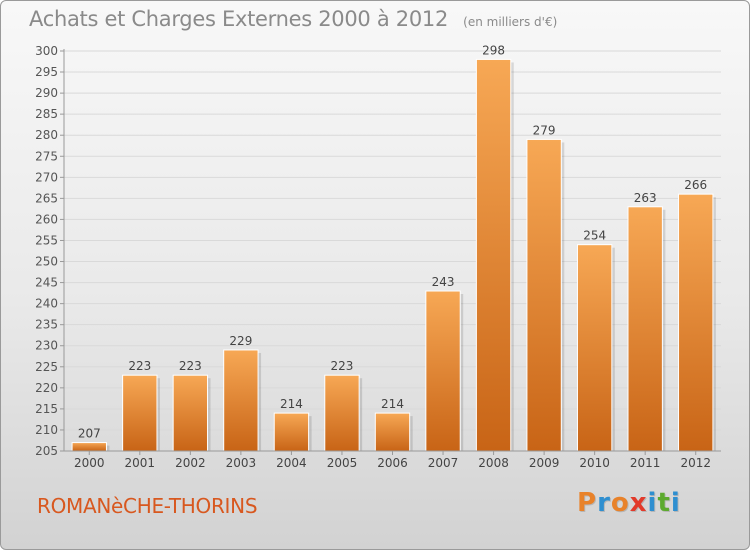 The width and height of the screenshot is (750, 550). I want to click on y-tick-label: 220, so click(46, 388).